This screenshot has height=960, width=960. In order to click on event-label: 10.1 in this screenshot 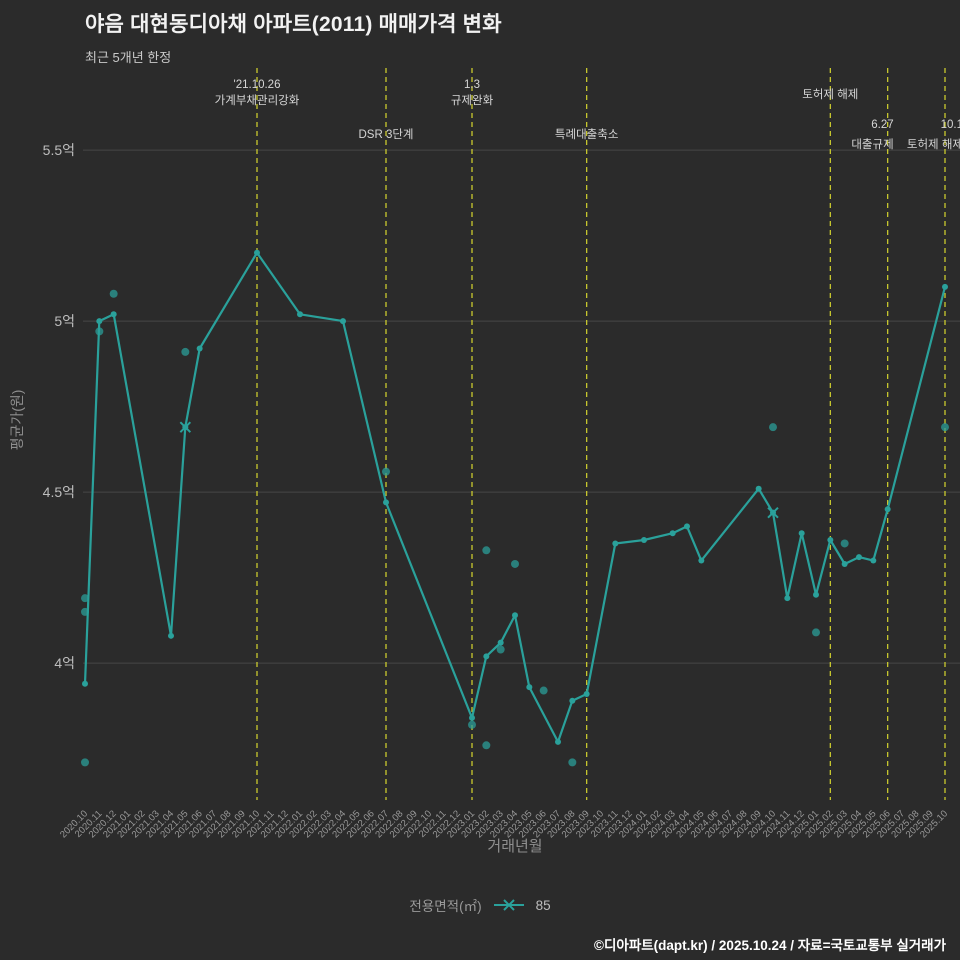, I will do `click(950, 125)`.